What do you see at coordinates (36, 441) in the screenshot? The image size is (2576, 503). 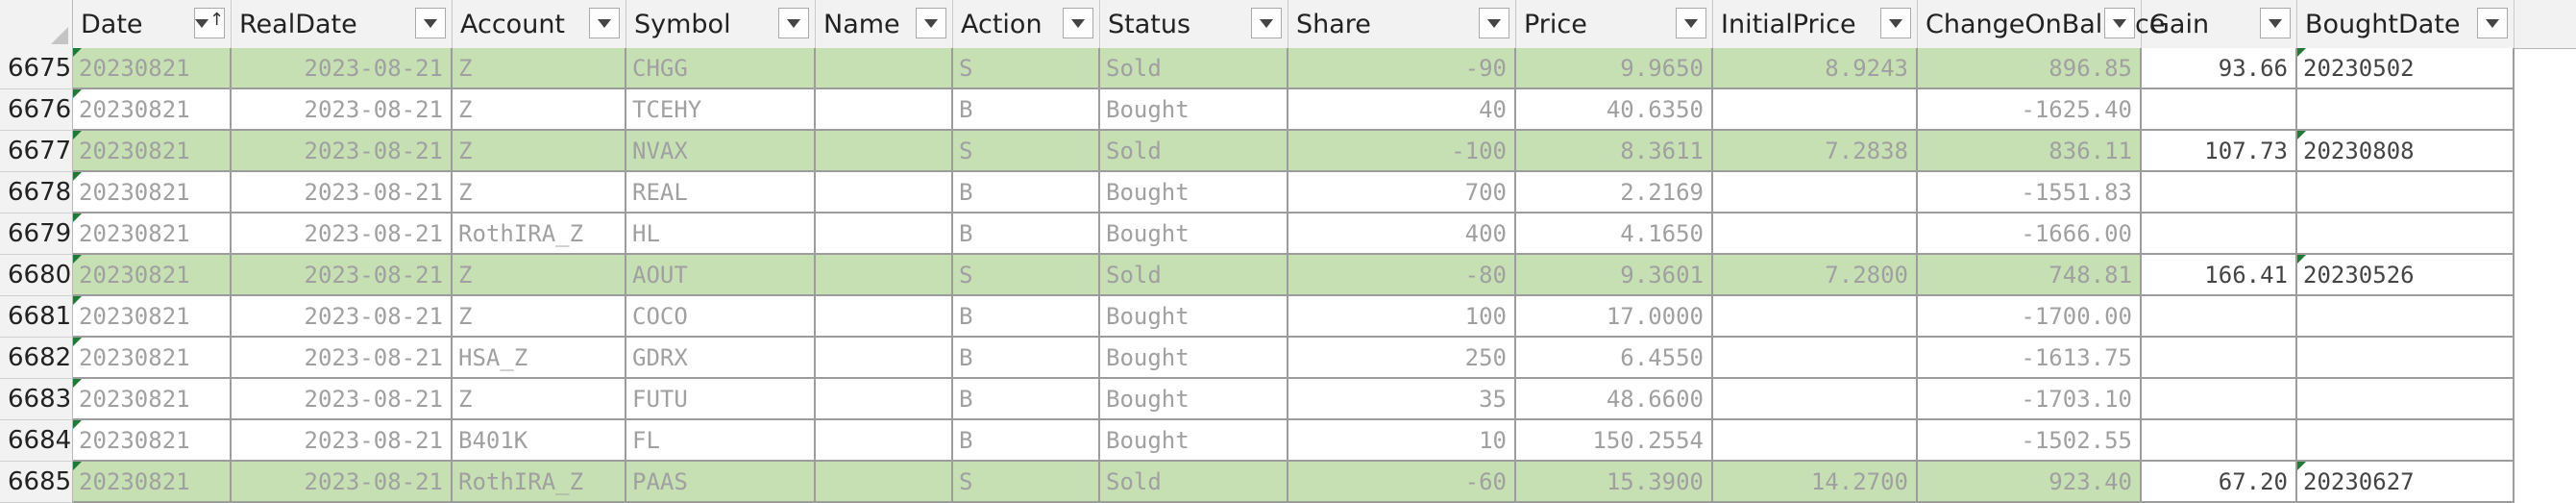 I see `row-number: 6684` at bounding box center [36, 441].